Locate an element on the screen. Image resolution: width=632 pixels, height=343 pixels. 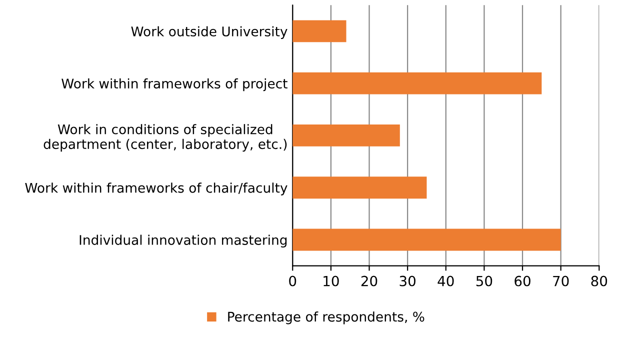
x-tick-label: 10 is located at coordinates (331, 281).